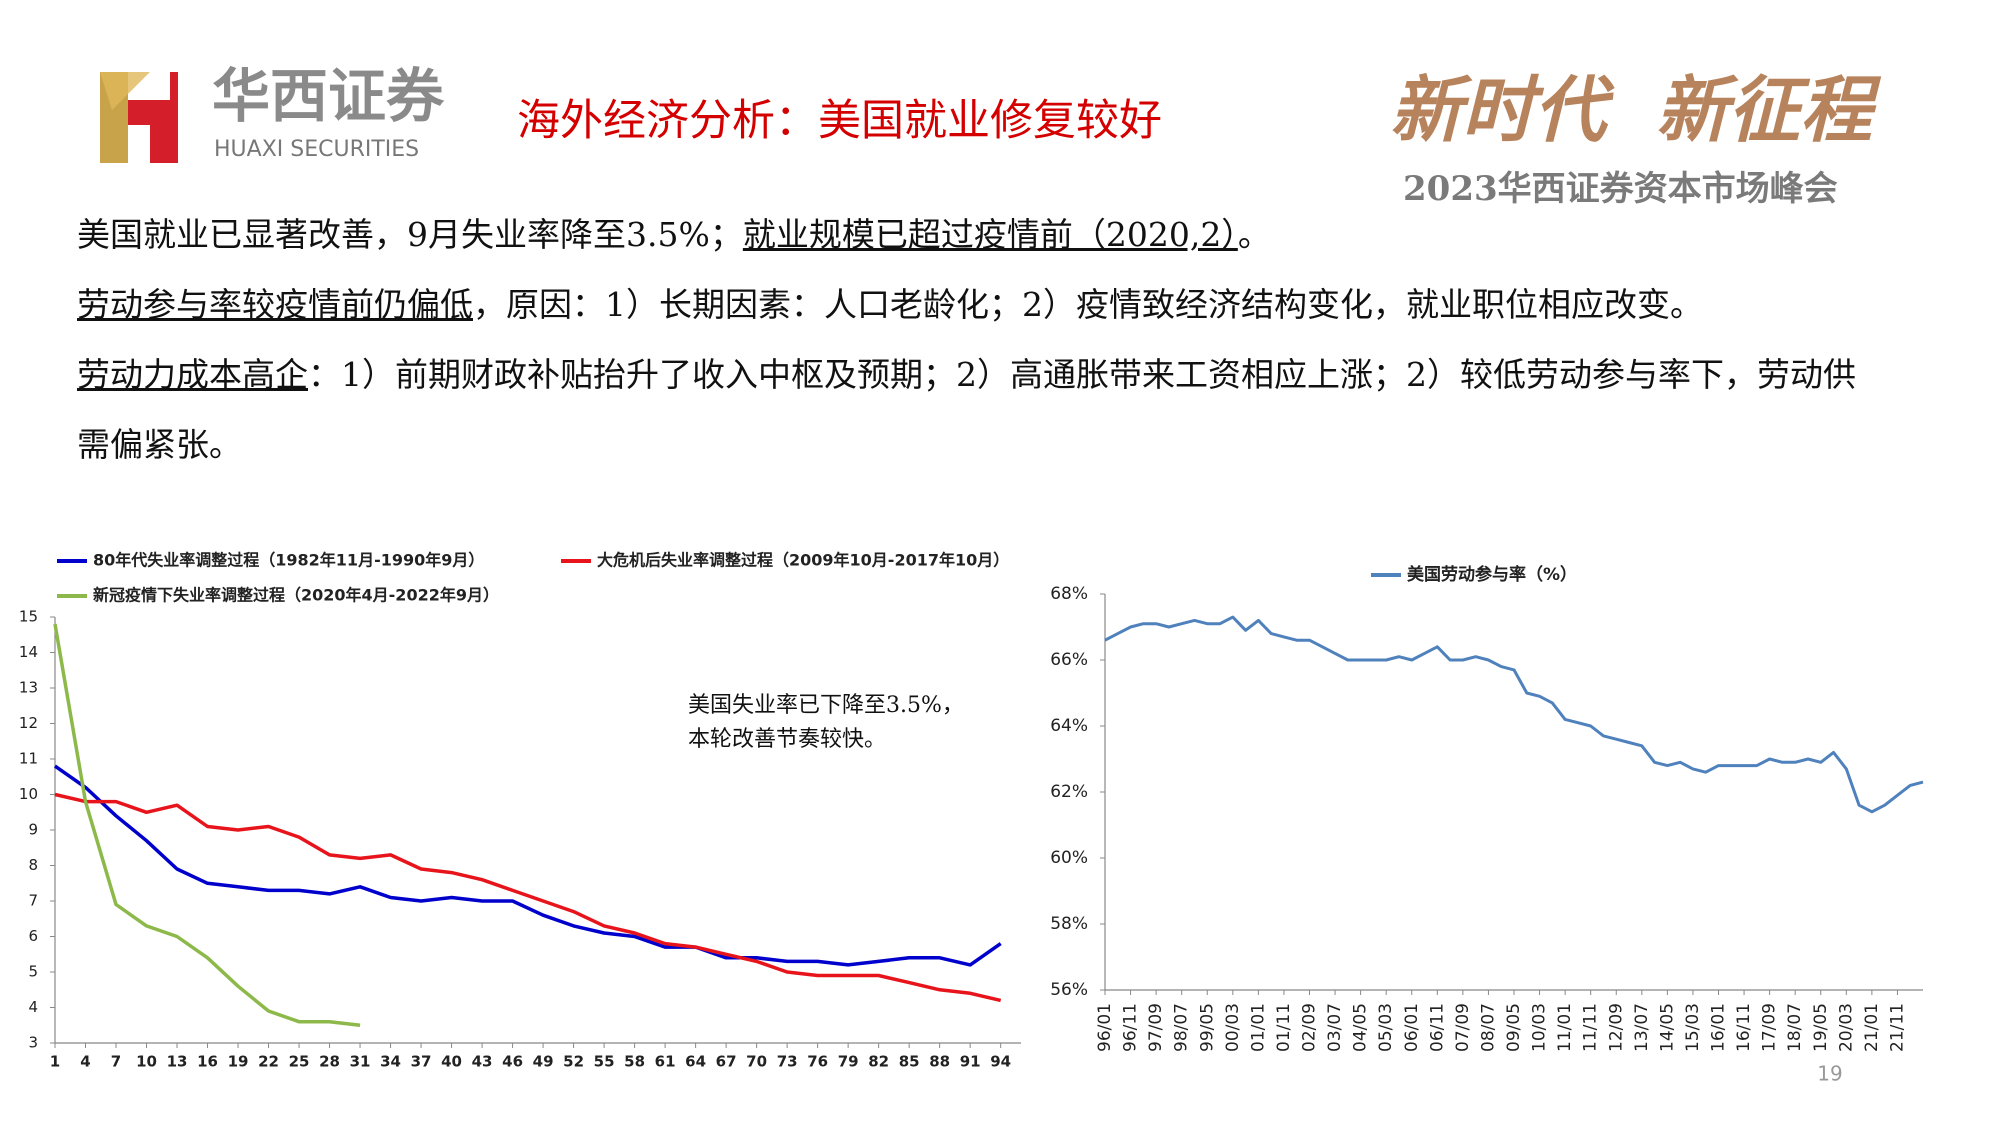 The height and width of the screenshot is (1125, 2000). What do you see at coordinates (1565, 1027) in the screenshot?
I see `x-tick-label: 11/01` at bounding box center [1565, 1027].